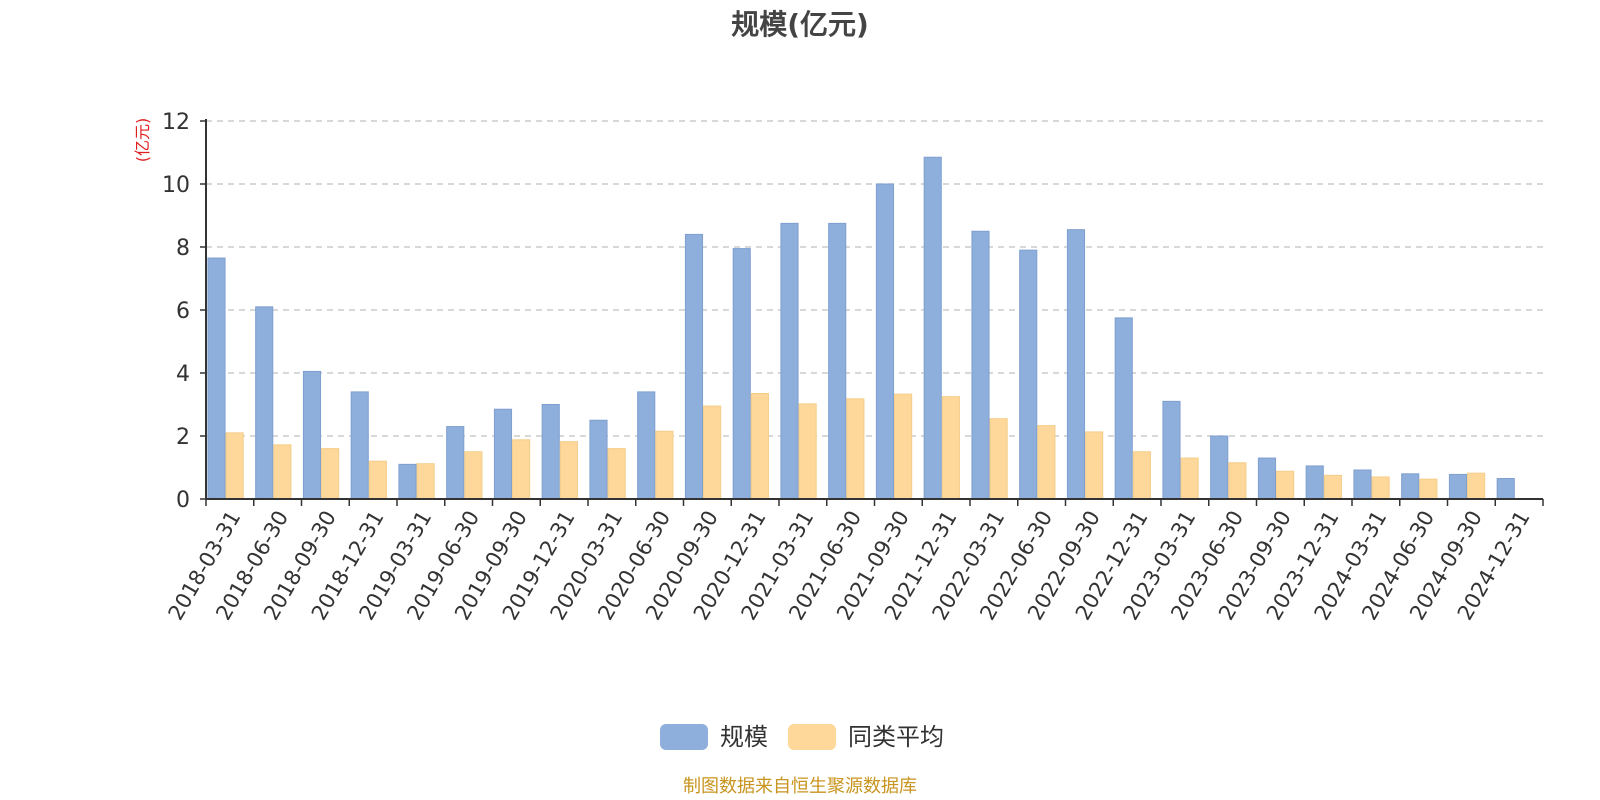 Image resolution: width=1600 pixels, height=800 pixels. Describe the element at coordinates (183, 437) in the screenshot. I see `y-tick-label: 2` at that location.